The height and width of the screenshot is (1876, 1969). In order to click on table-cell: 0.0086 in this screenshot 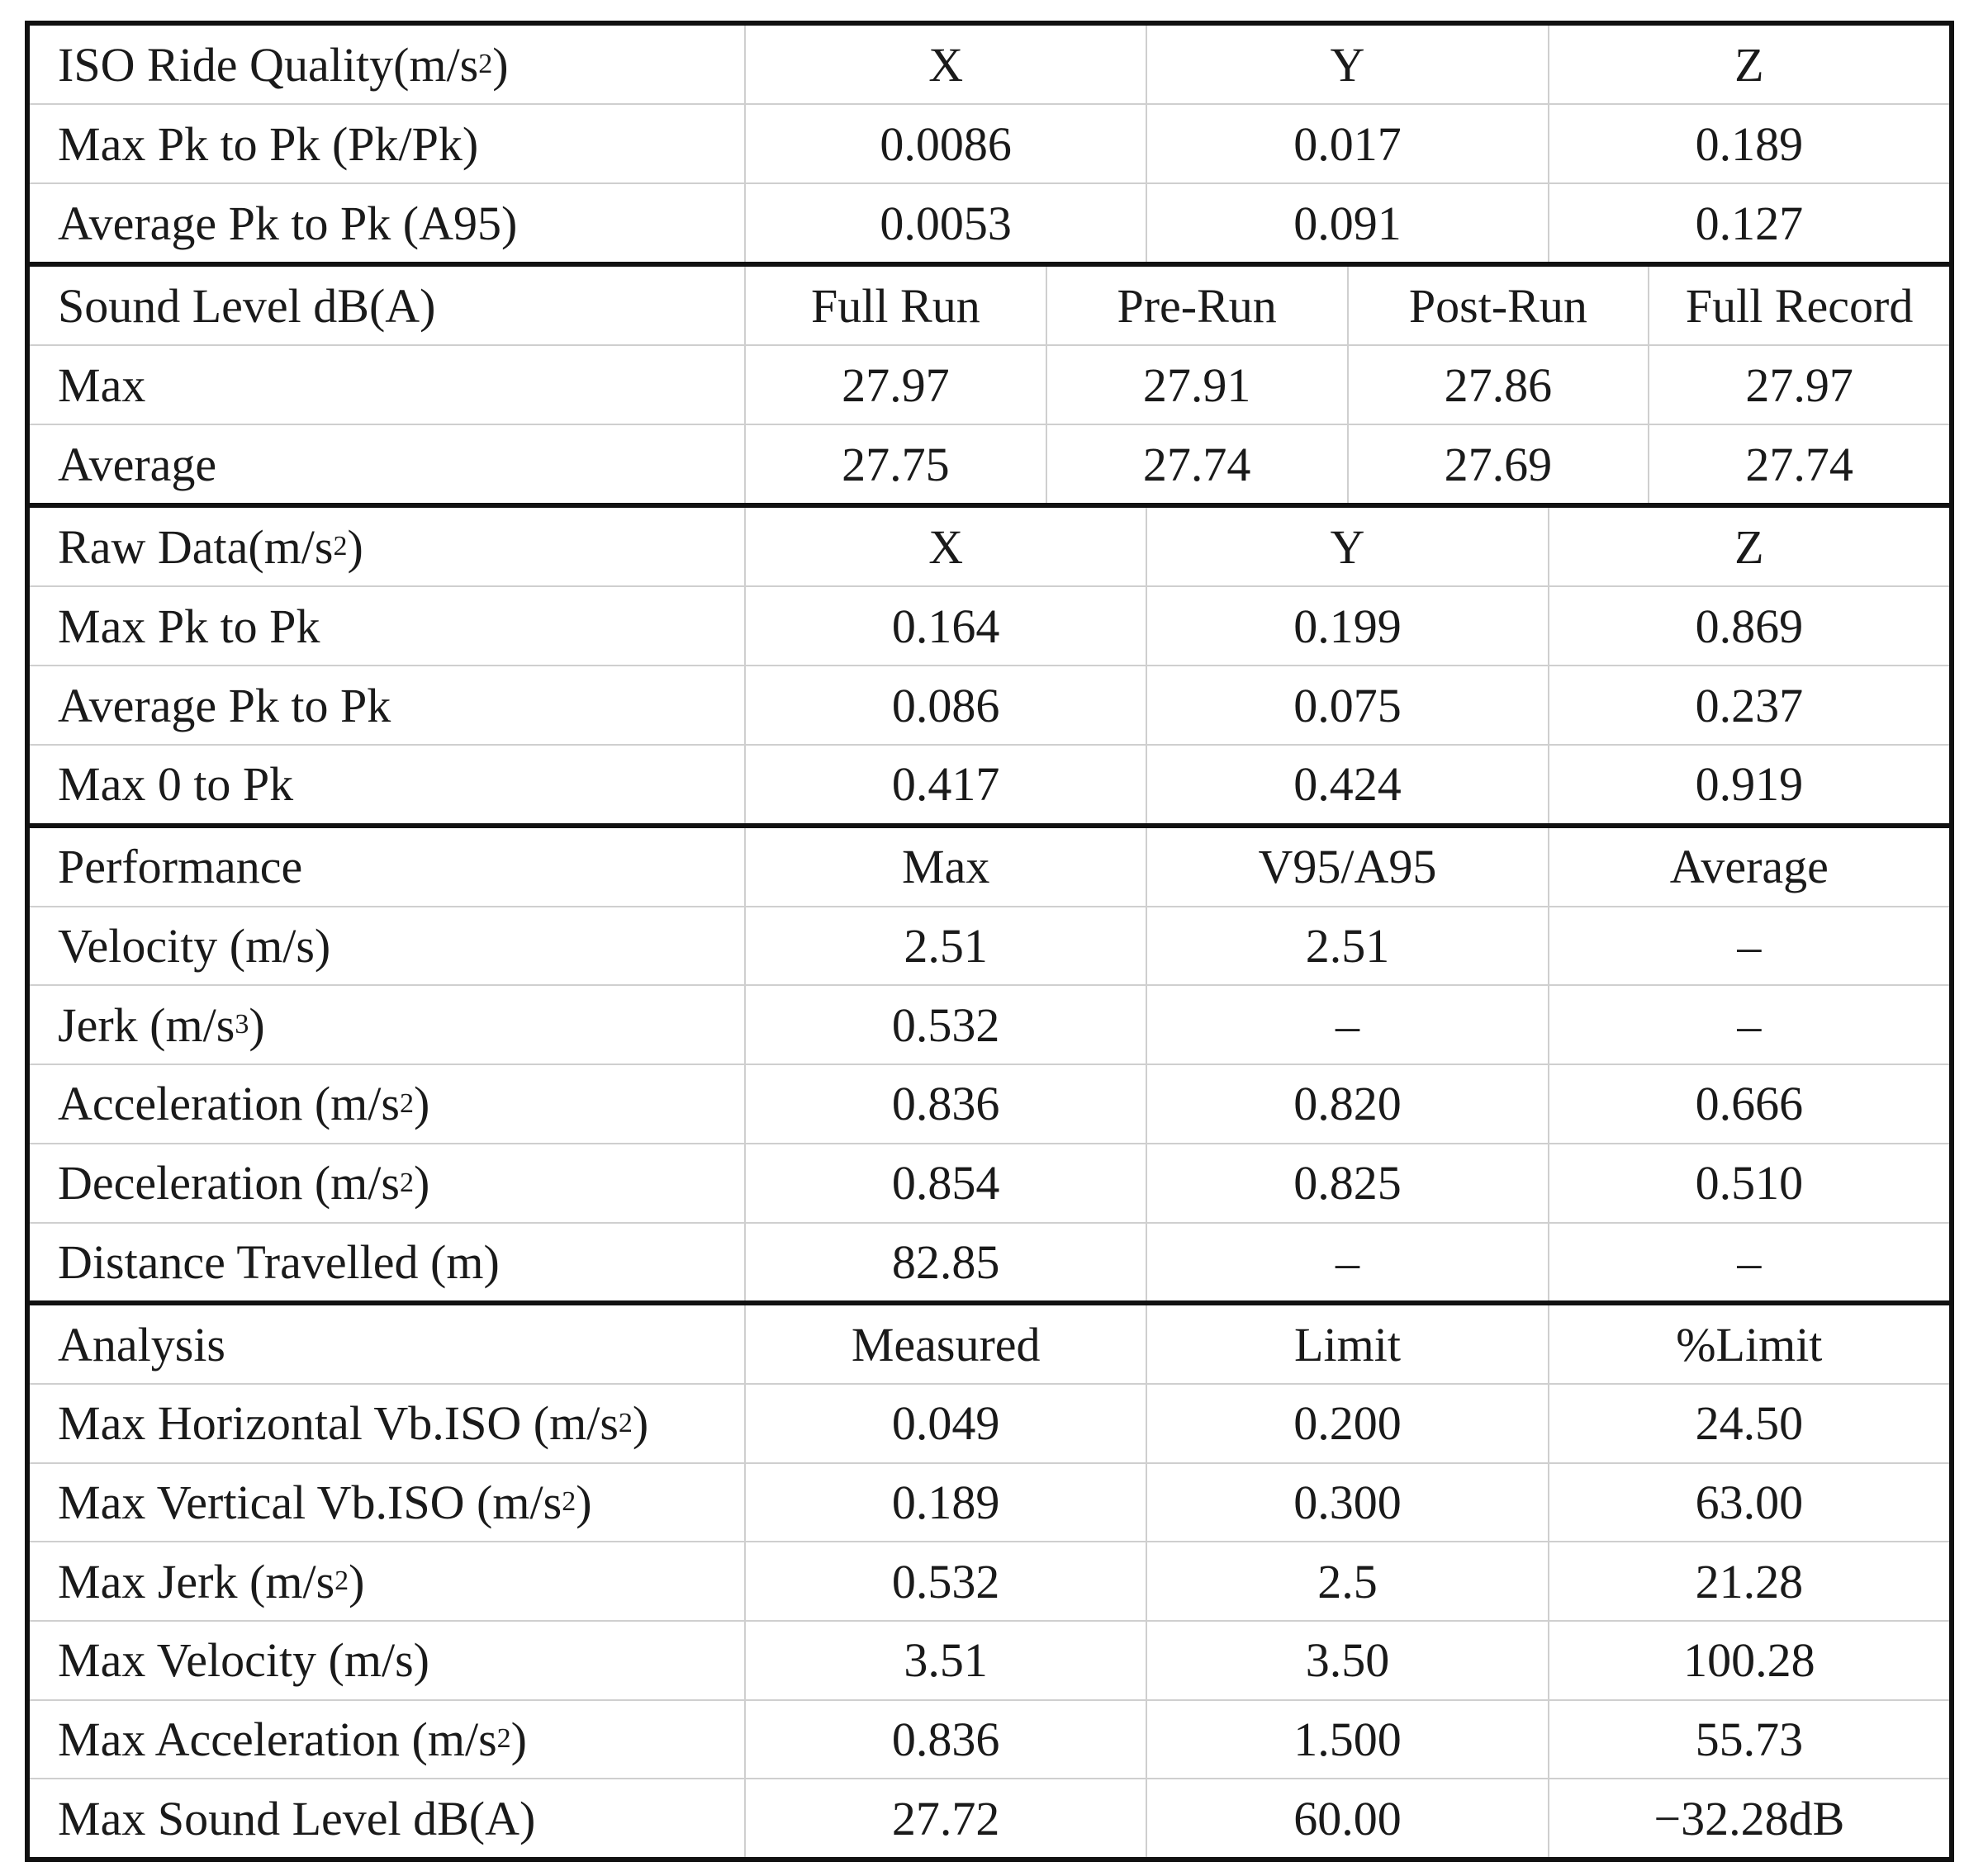, I will do `click(945, 144)`.